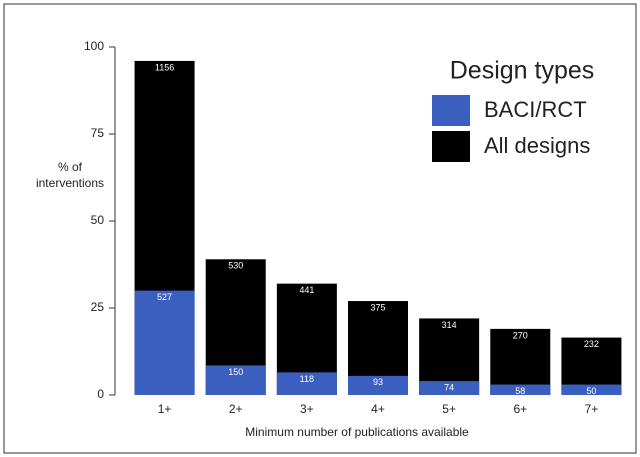 The width and height of the screenshot is (640, 457). I want to click on data-label: 50, so click(591, 391).